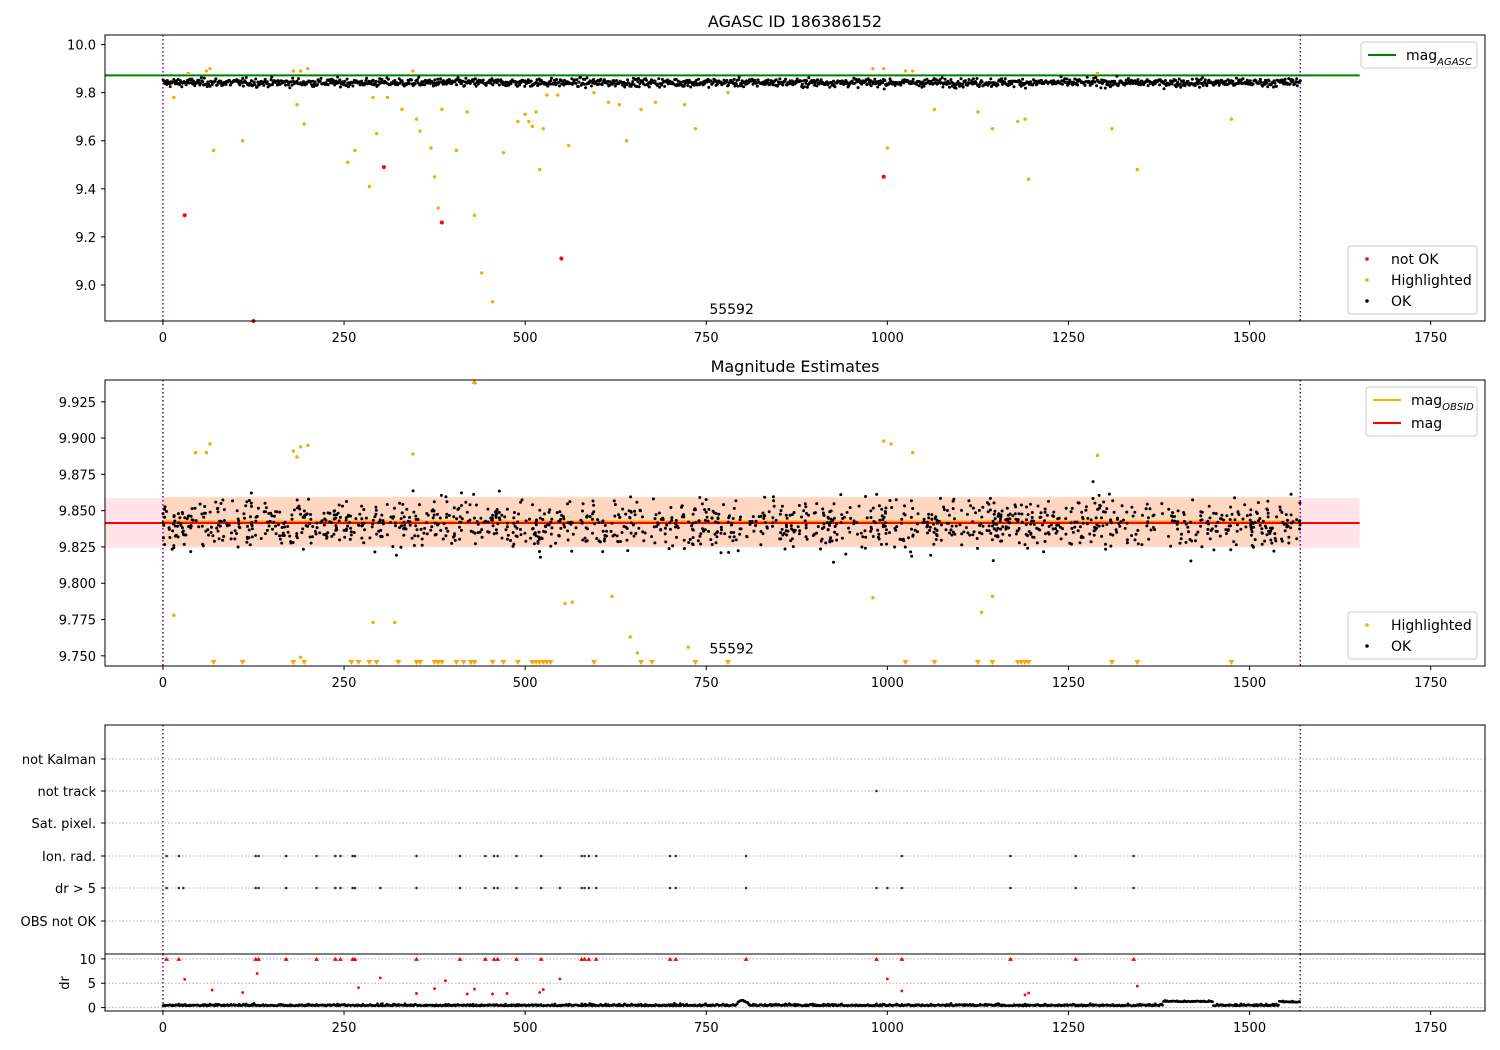 The height and width of the screenshot is (1050, 1500). What do you see at coordinates (1412, 635) in the screenshot?
I see `legend-box` at bounding box center [1412, 635].